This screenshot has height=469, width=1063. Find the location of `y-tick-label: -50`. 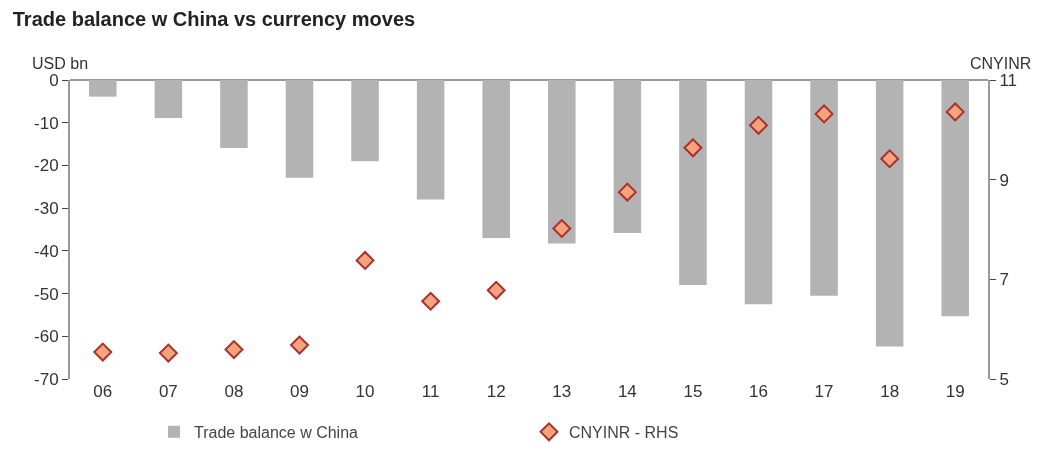

y-tick-label: -50 is located at coordinates (46, 294).